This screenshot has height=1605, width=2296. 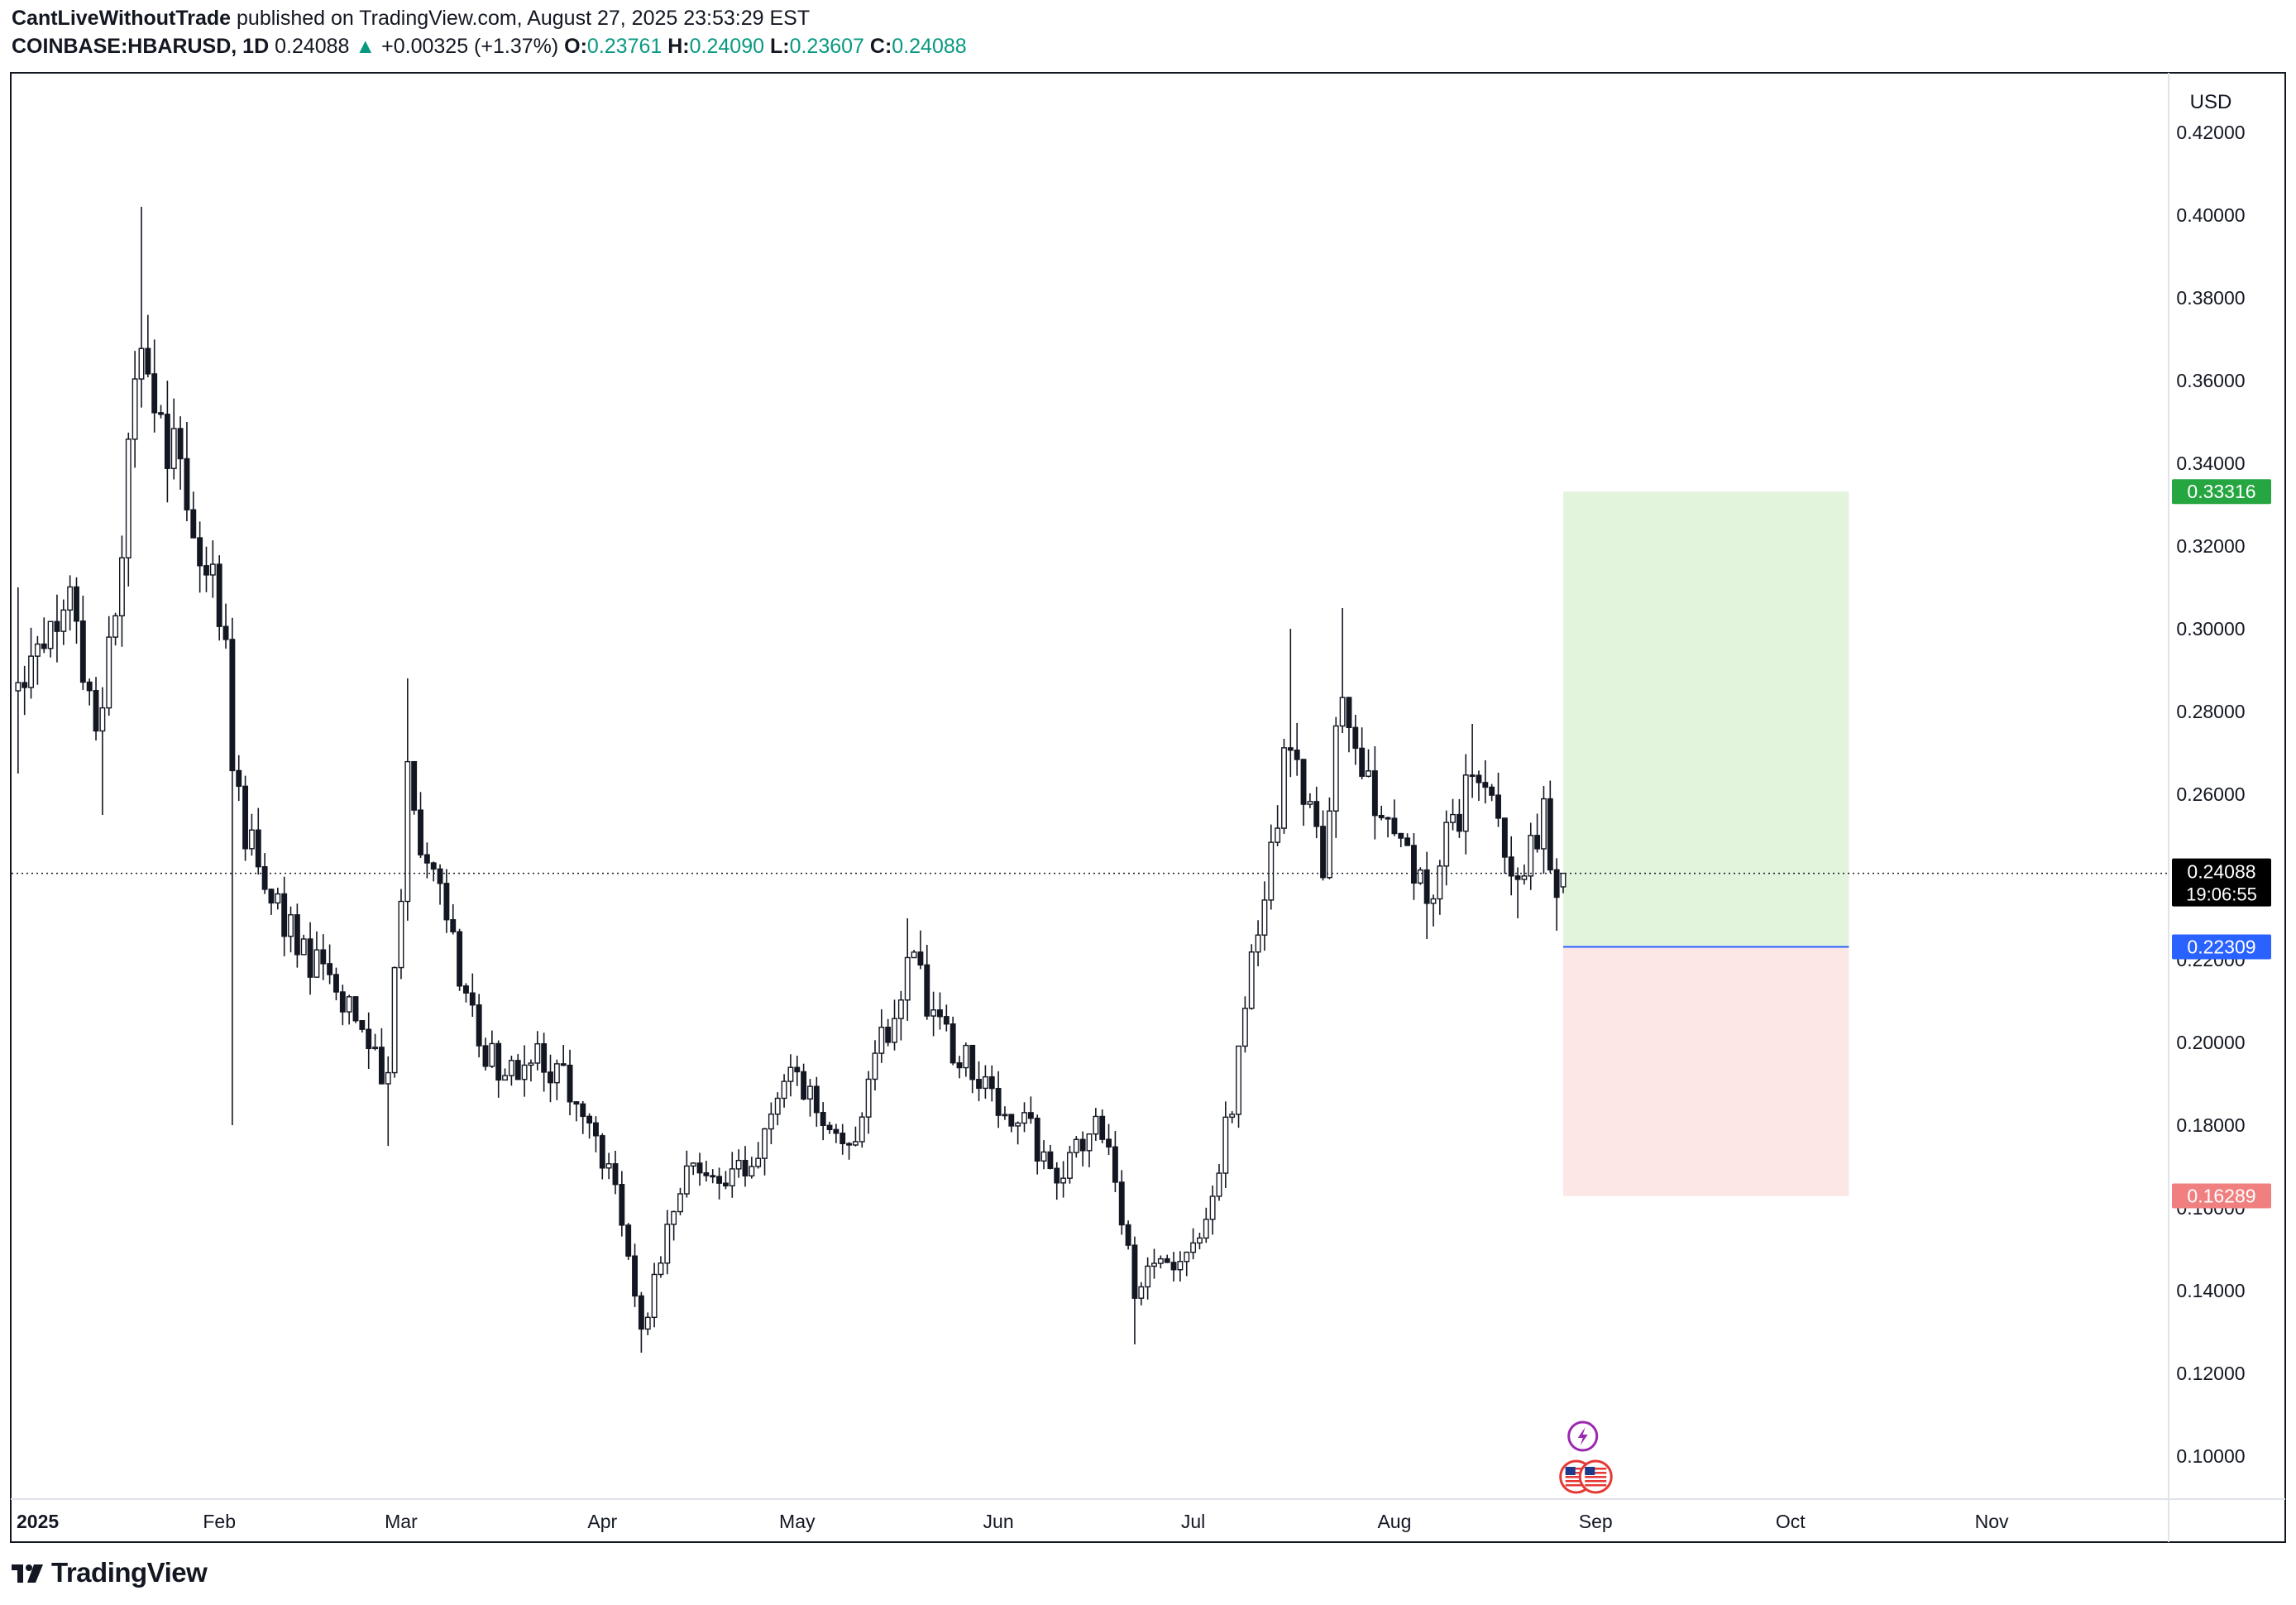 What do you see at coordinates (1596, 1521) in the screenshot?
I see `x-tick-label: Sep` at bounding box center [1596, 1521].